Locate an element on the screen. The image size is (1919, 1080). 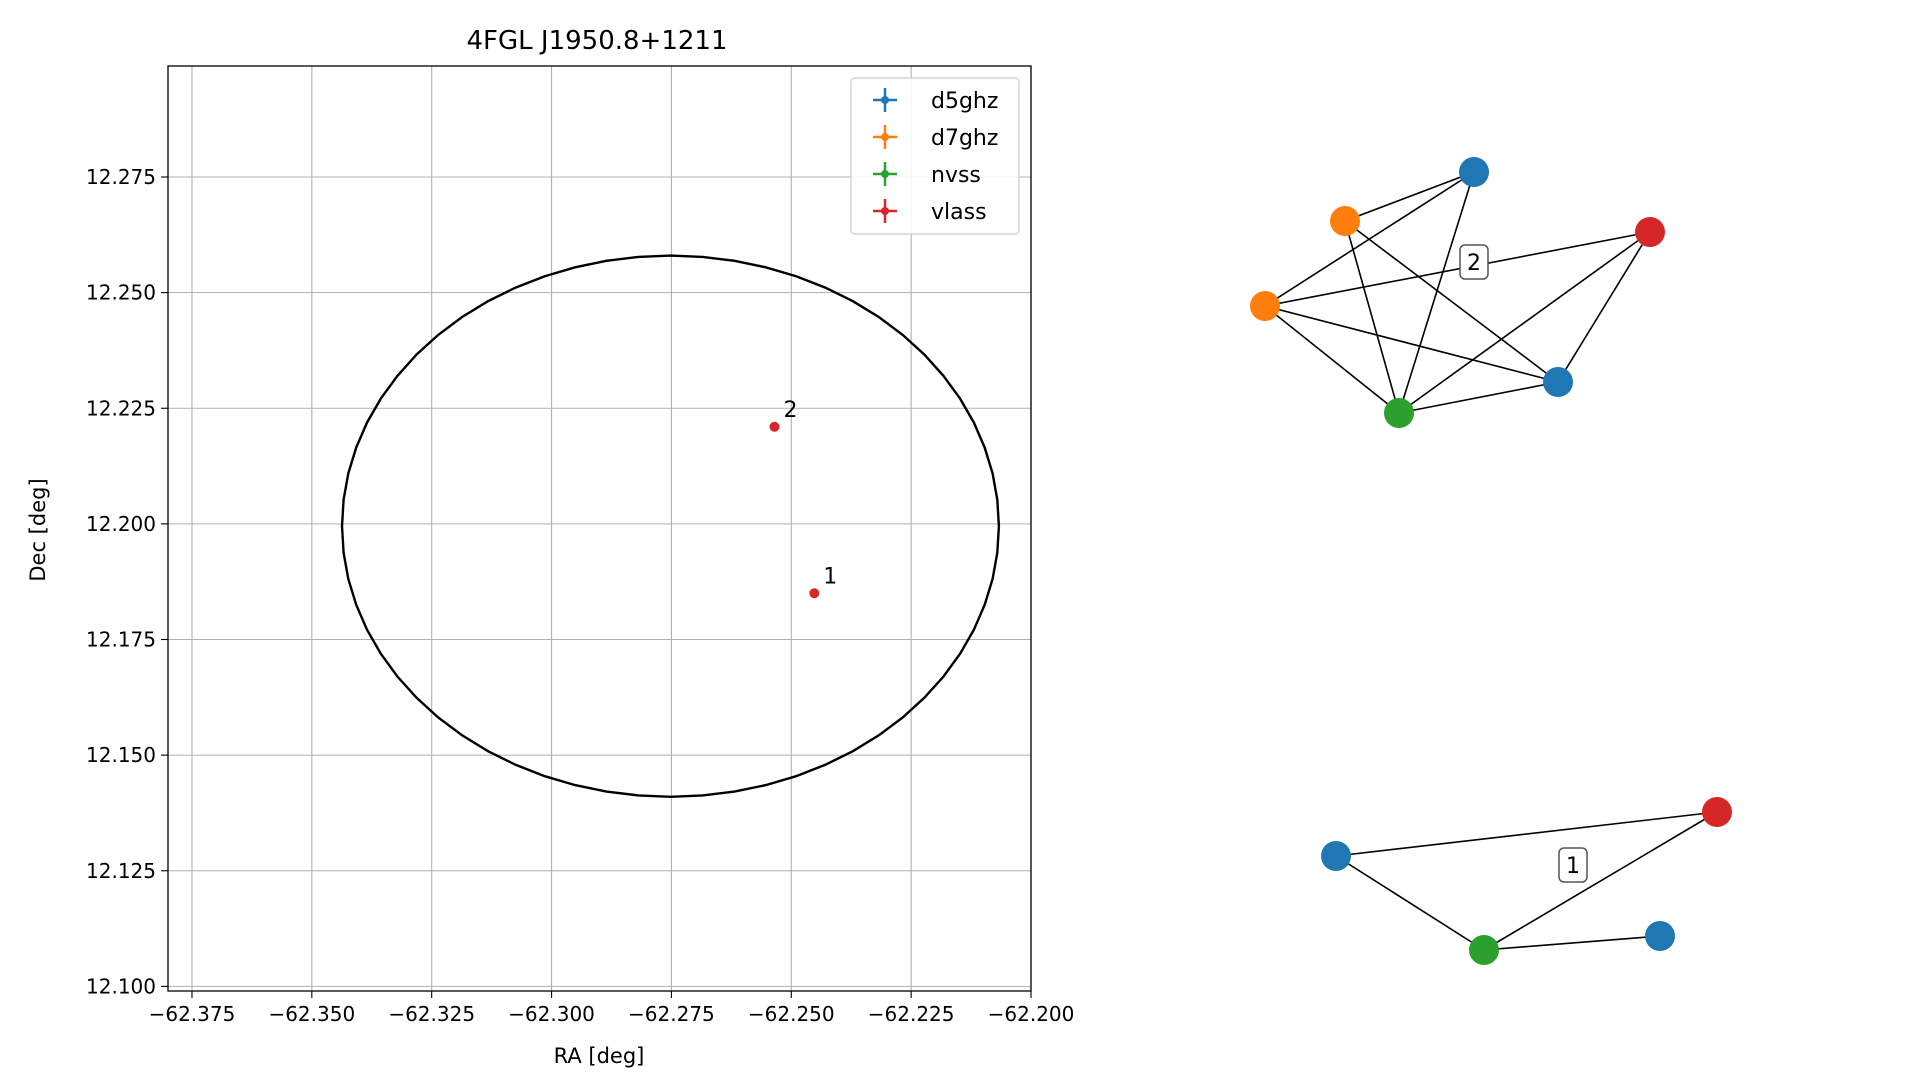
legend-label: d7ghz is located at coordinates (964, 138).